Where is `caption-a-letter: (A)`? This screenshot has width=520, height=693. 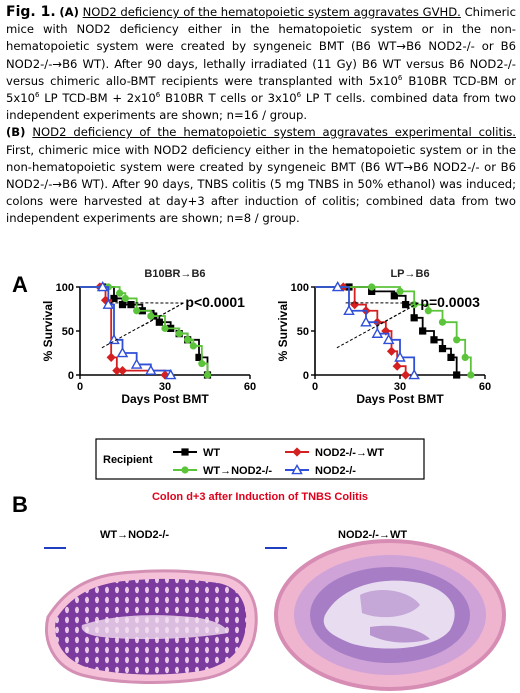 caption-a-letter: (A) is located at coordinates (69, 12).